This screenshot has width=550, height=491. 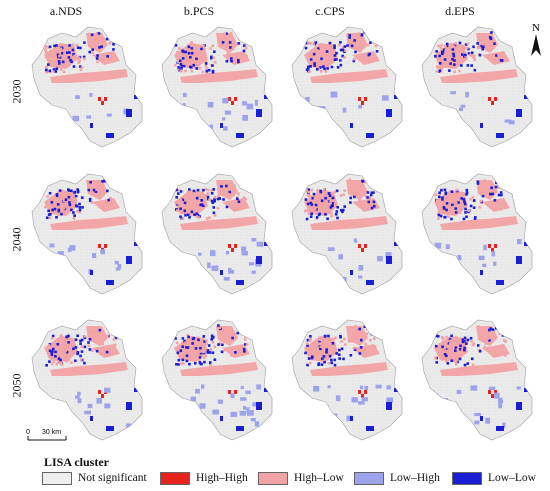 What do you see at coordinates (217, 87) in the screenshot?
I see `map-panel-svg` at bounding box center [217, 87].